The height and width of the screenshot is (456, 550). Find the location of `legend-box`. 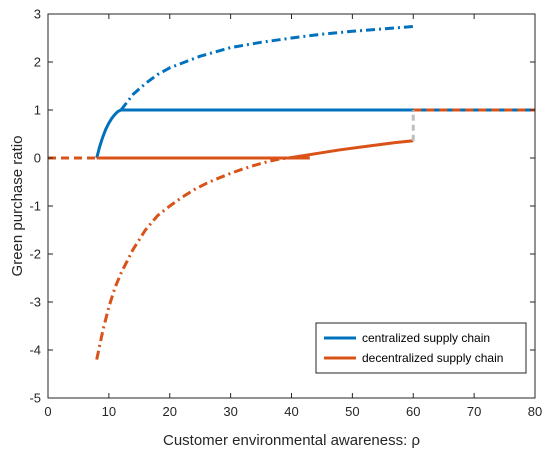

legend-box is located at coordinates (421, 348).